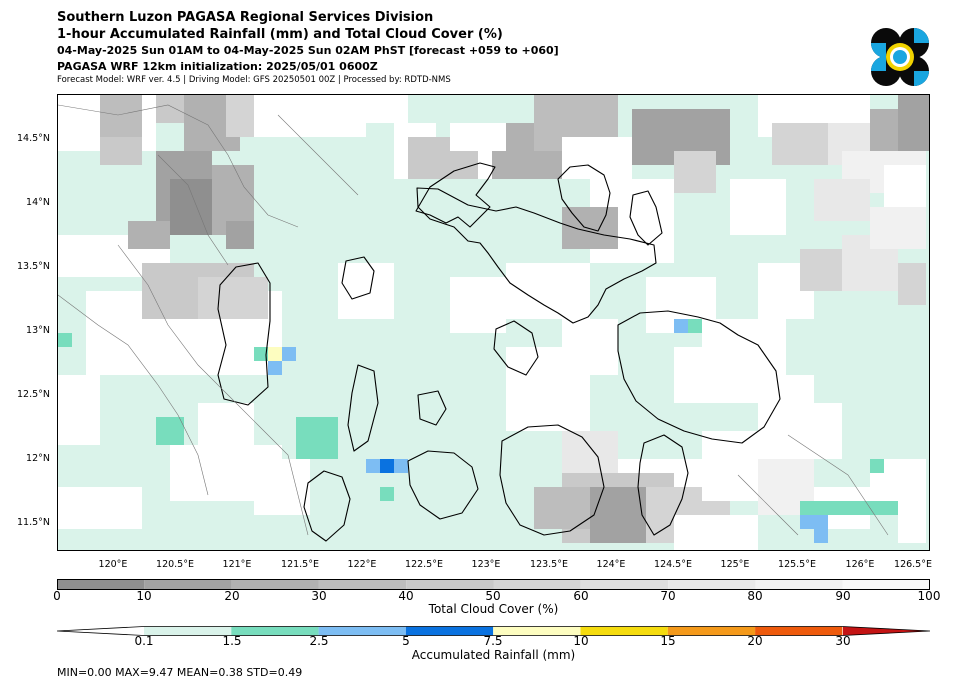 The image size is (955, 692). What do you see at coordinates (362, 564) in the screenshot?
I see `lon-label: 122°E` at bounding box center [362, 564].